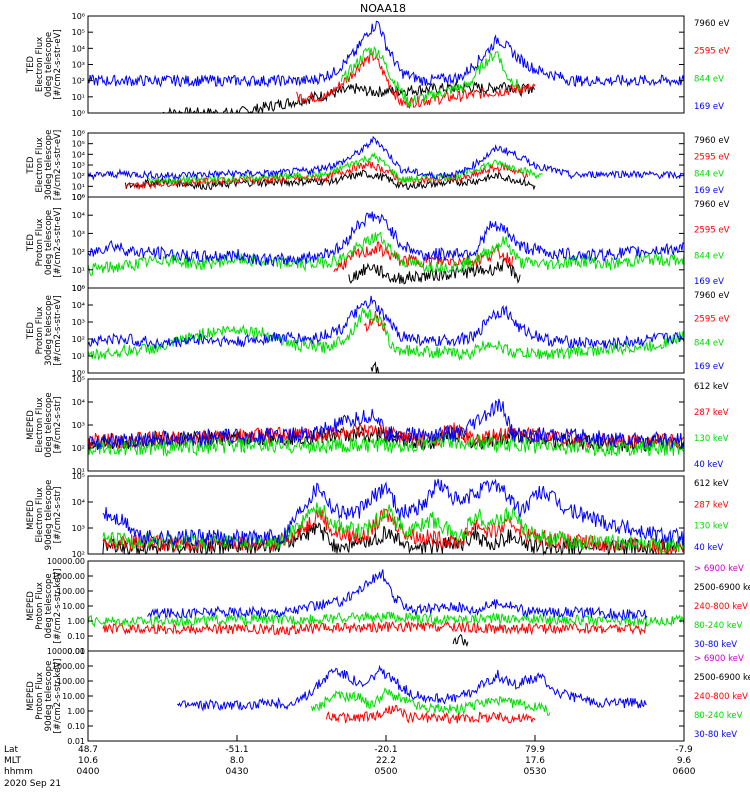 This screenshot has width=750, height=800. I want to click on x-tick-label: -20.1, so click(385, 750).